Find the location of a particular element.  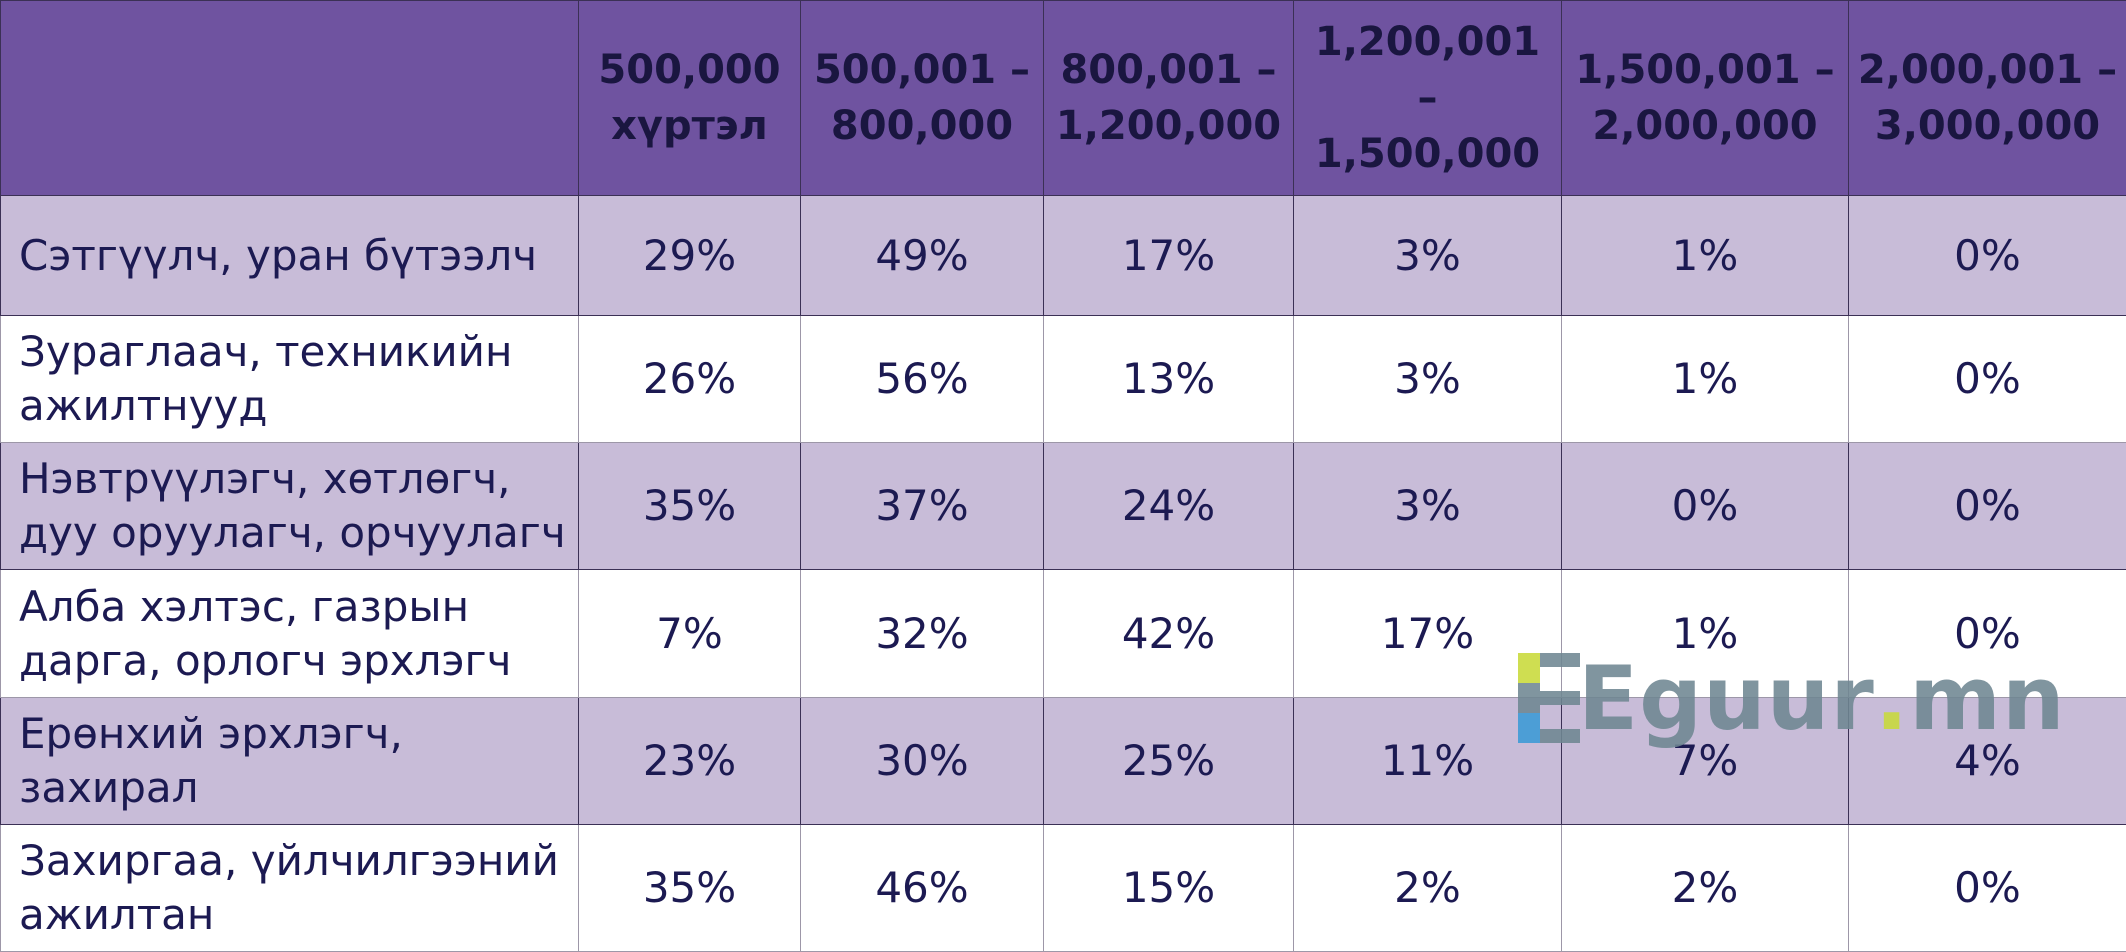

value-cell: 56% is located at coordinates (922, 379).